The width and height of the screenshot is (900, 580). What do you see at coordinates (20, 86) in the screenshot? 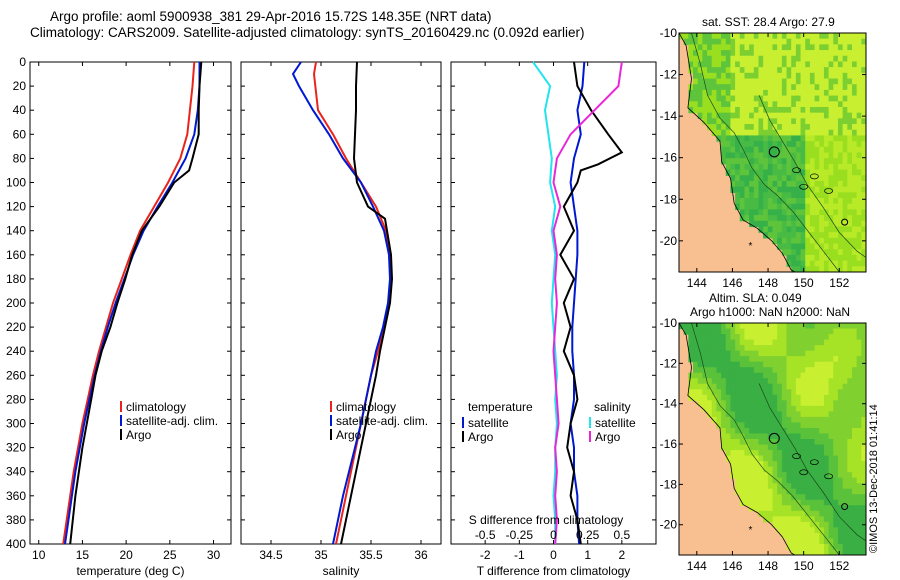
I see `y-tick-label: 20` at bounding box center [20, 86].